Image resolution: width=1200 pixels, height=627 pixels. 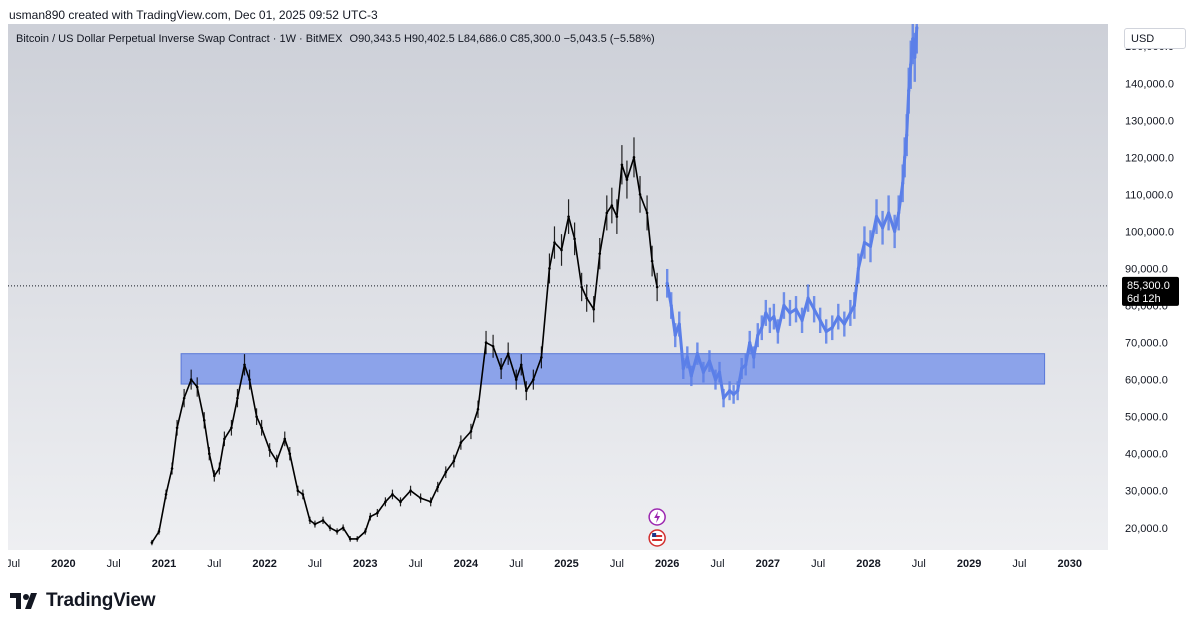 I want to click on currency-button: USD, so click(x=1155, y=38).